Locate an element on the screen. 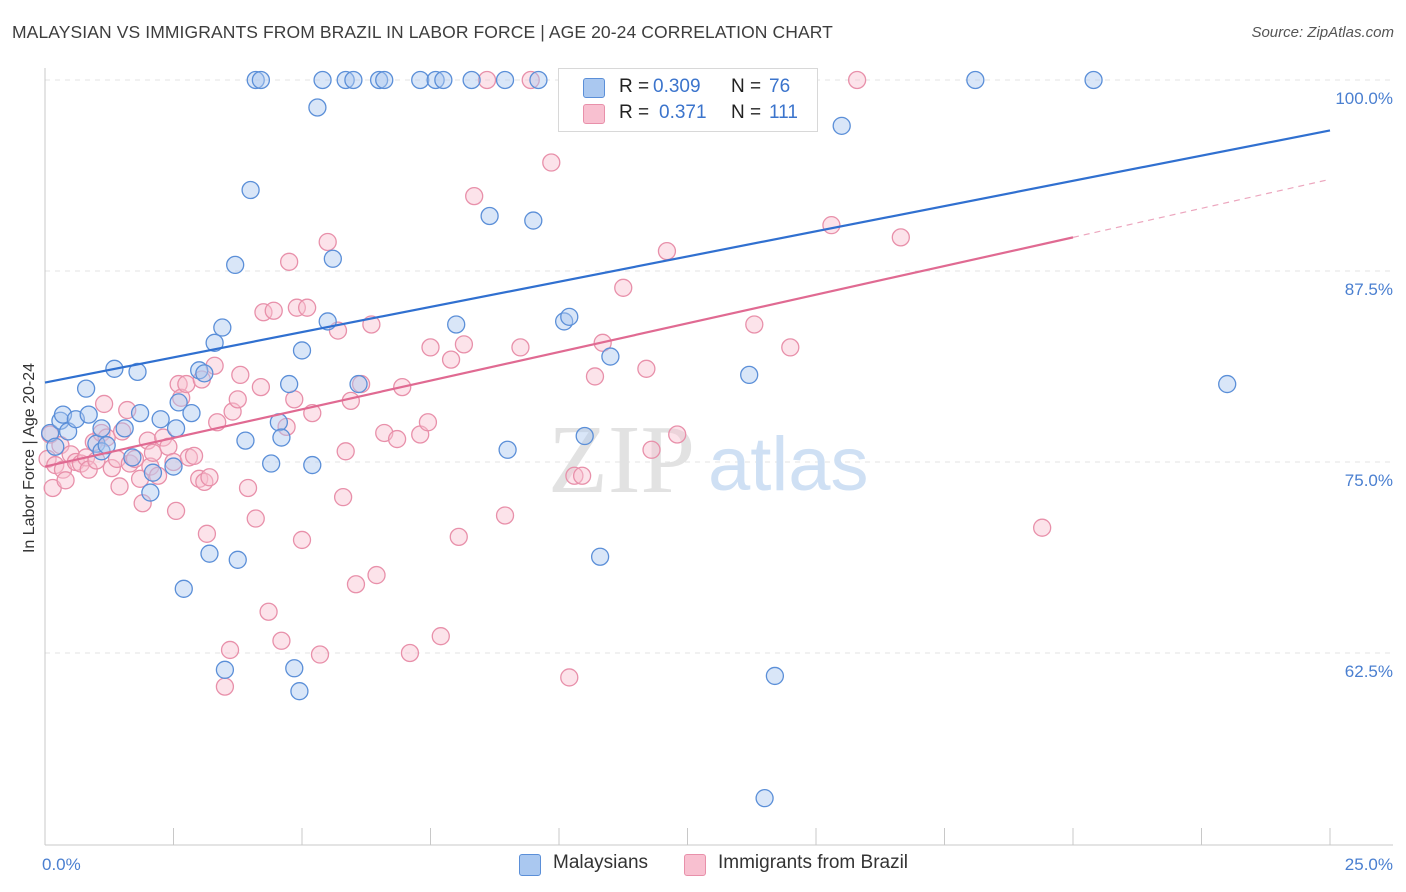 The image size is (1406, 892). legend-n-value: 76 is located at coordinates (780, 86).